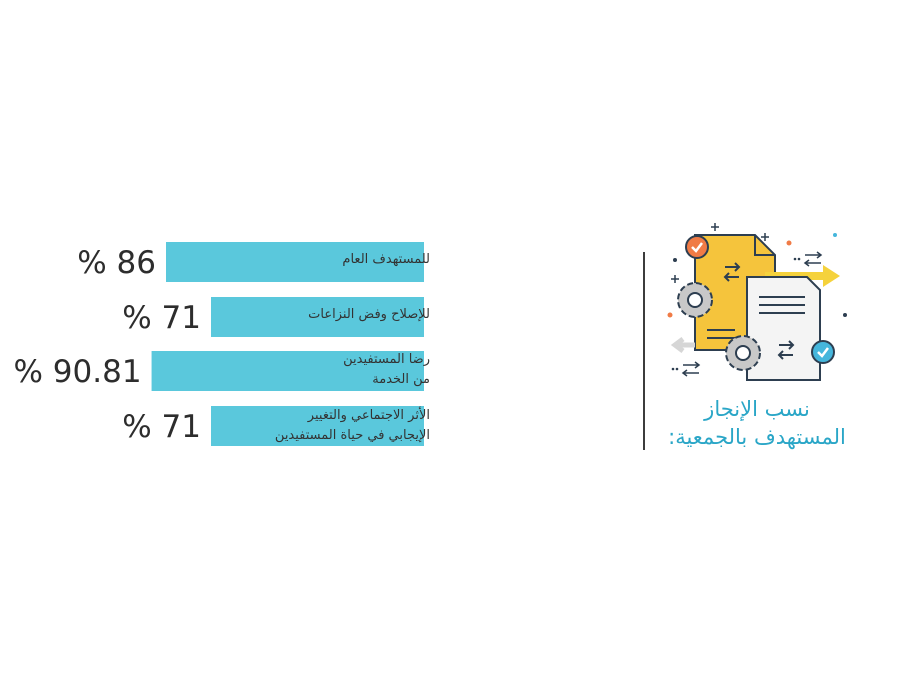  What do you see at coordinates (78, 372) in the screenshot?
I see `value-label: % 90.81` at bounding box center [78, 372].